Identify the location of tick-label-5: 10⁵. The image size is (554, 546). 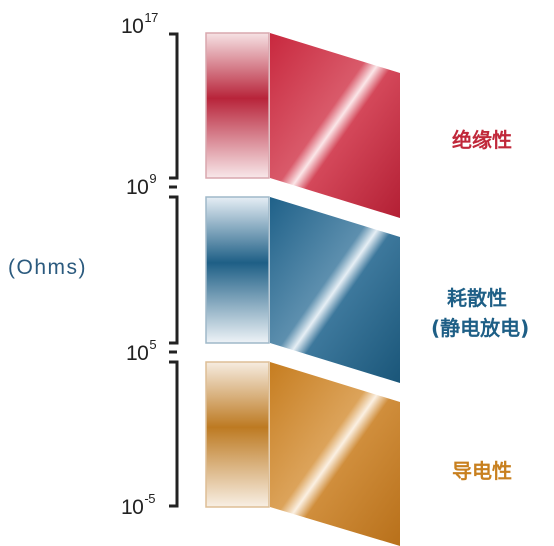
(141, 351).